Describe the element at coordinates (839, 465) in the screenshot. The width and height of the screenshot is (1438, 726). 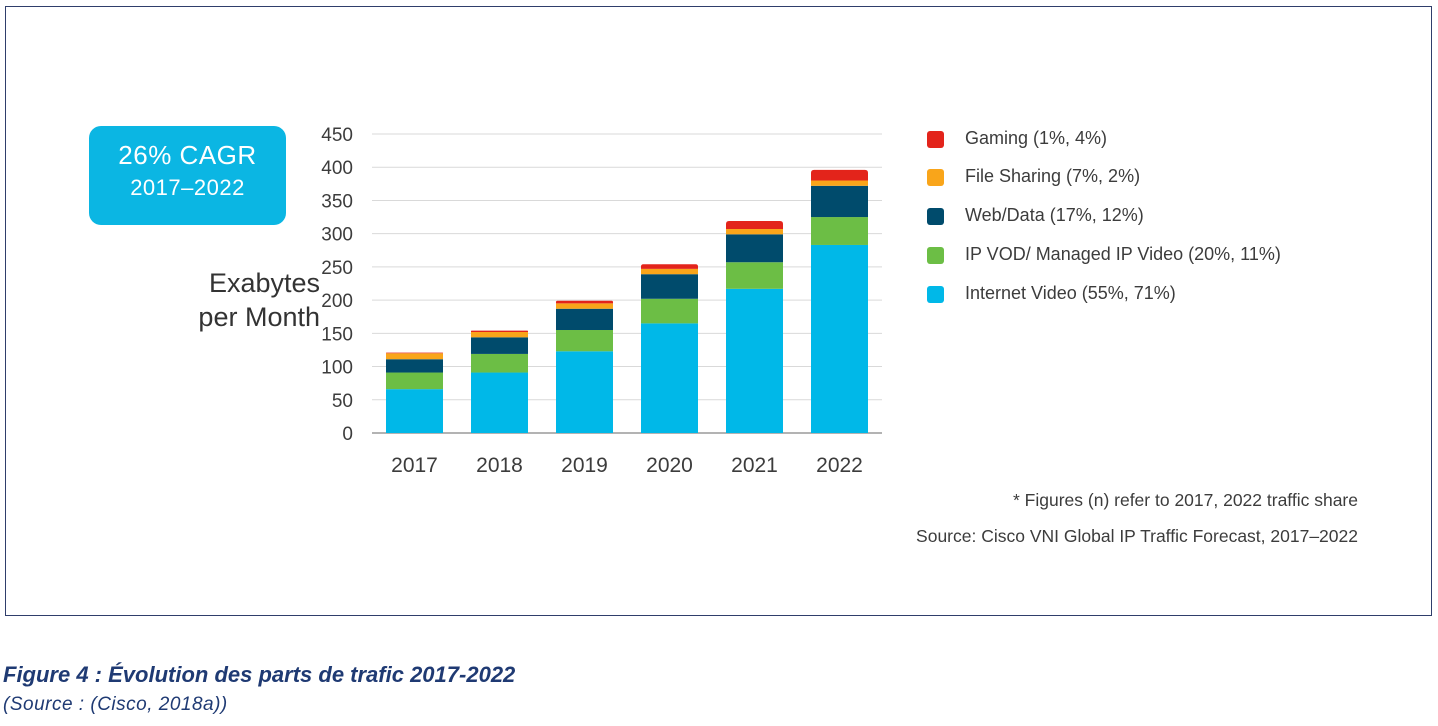
I see `x-tick-label: 2022` at that location.